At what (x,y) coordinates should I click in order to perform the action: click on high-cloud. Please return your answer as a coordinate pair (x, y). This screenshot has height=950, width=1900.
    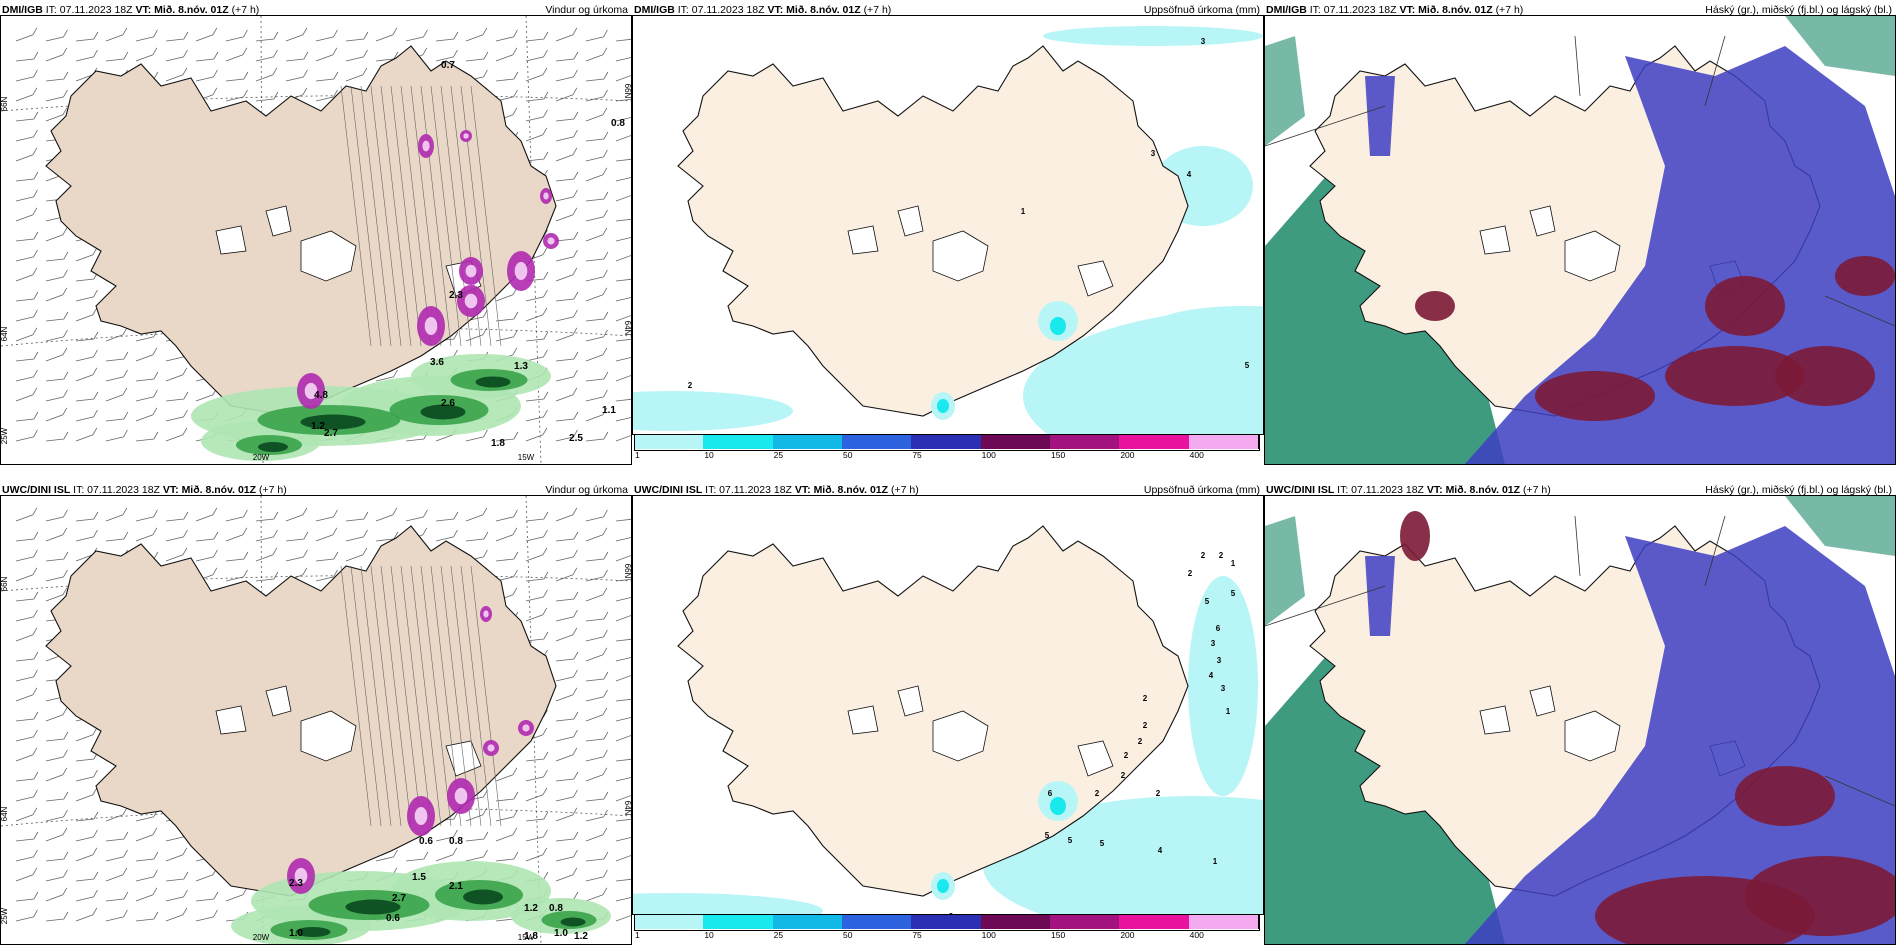
    Looking at the image, I should click on (1785, 796).